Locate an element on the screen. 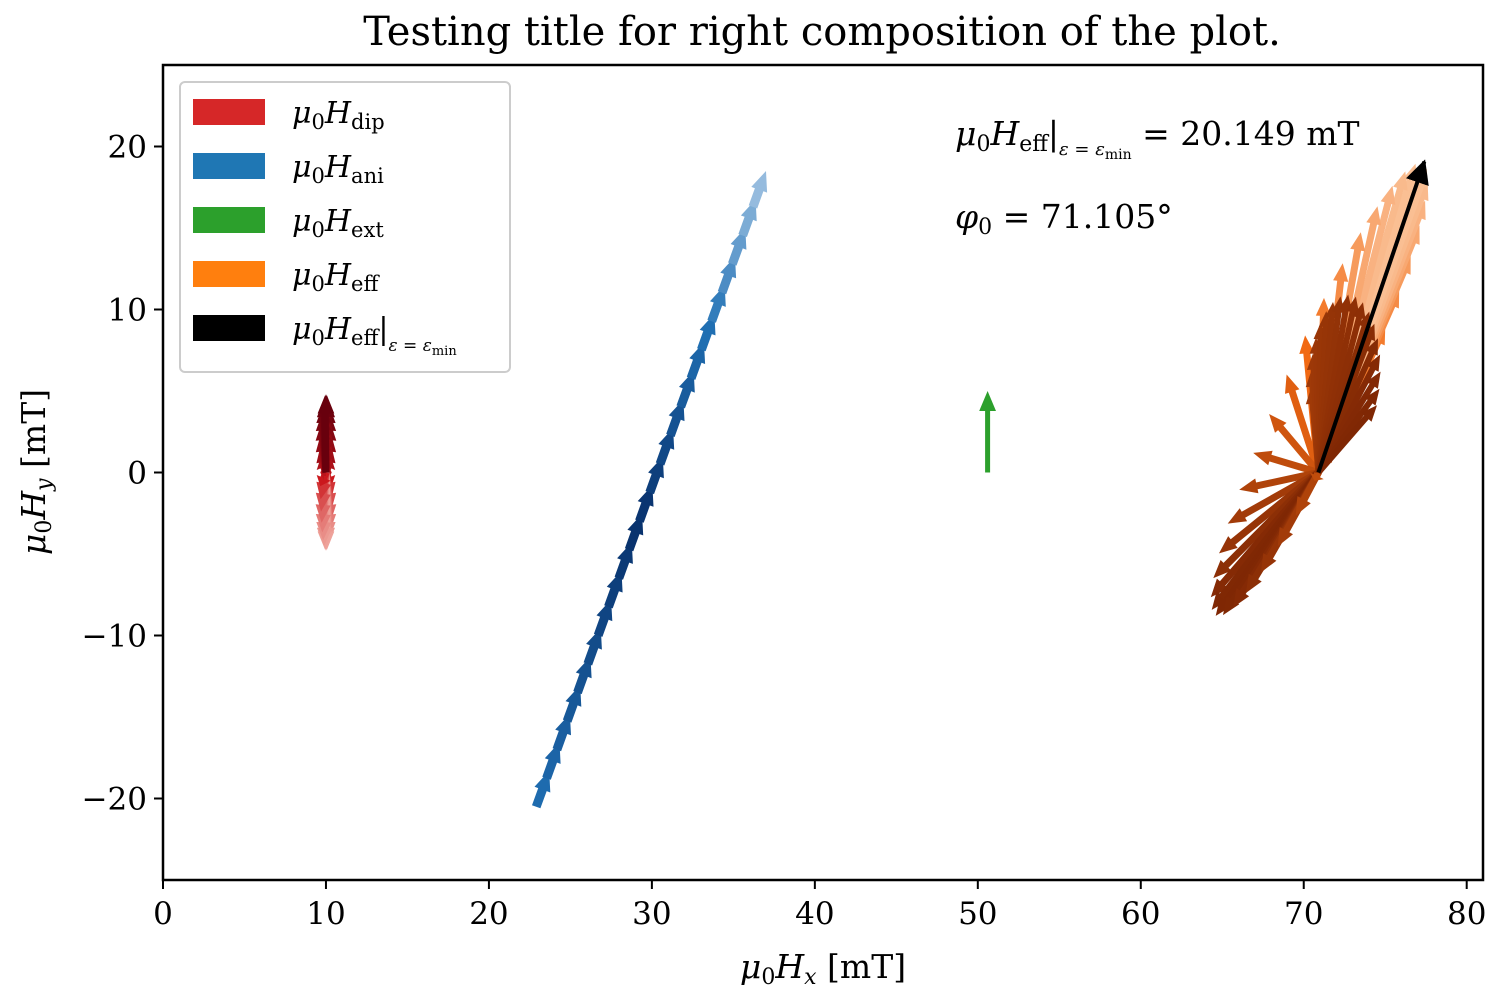  annotation-heff-min: μ0Heff|ε = εmin = 20.149 mT is located at coordinates (1157, 138).